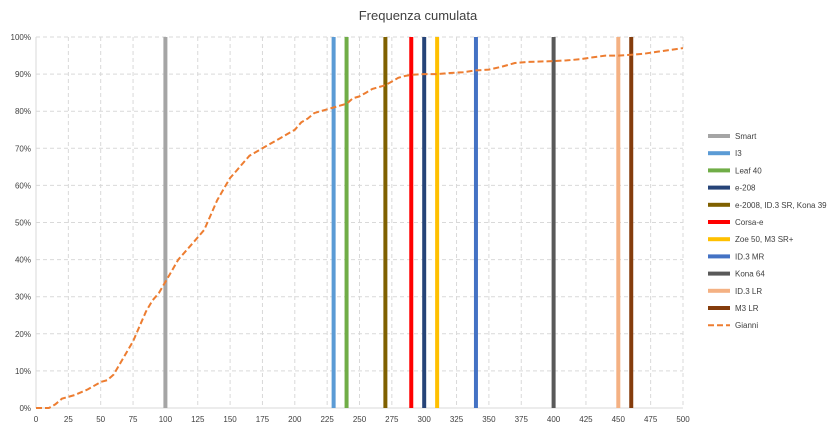 The image size is (836, 432). Describe the element at coordinates (23, 371) in the screenshot. I see `y-tick-label: 10%` at that location.